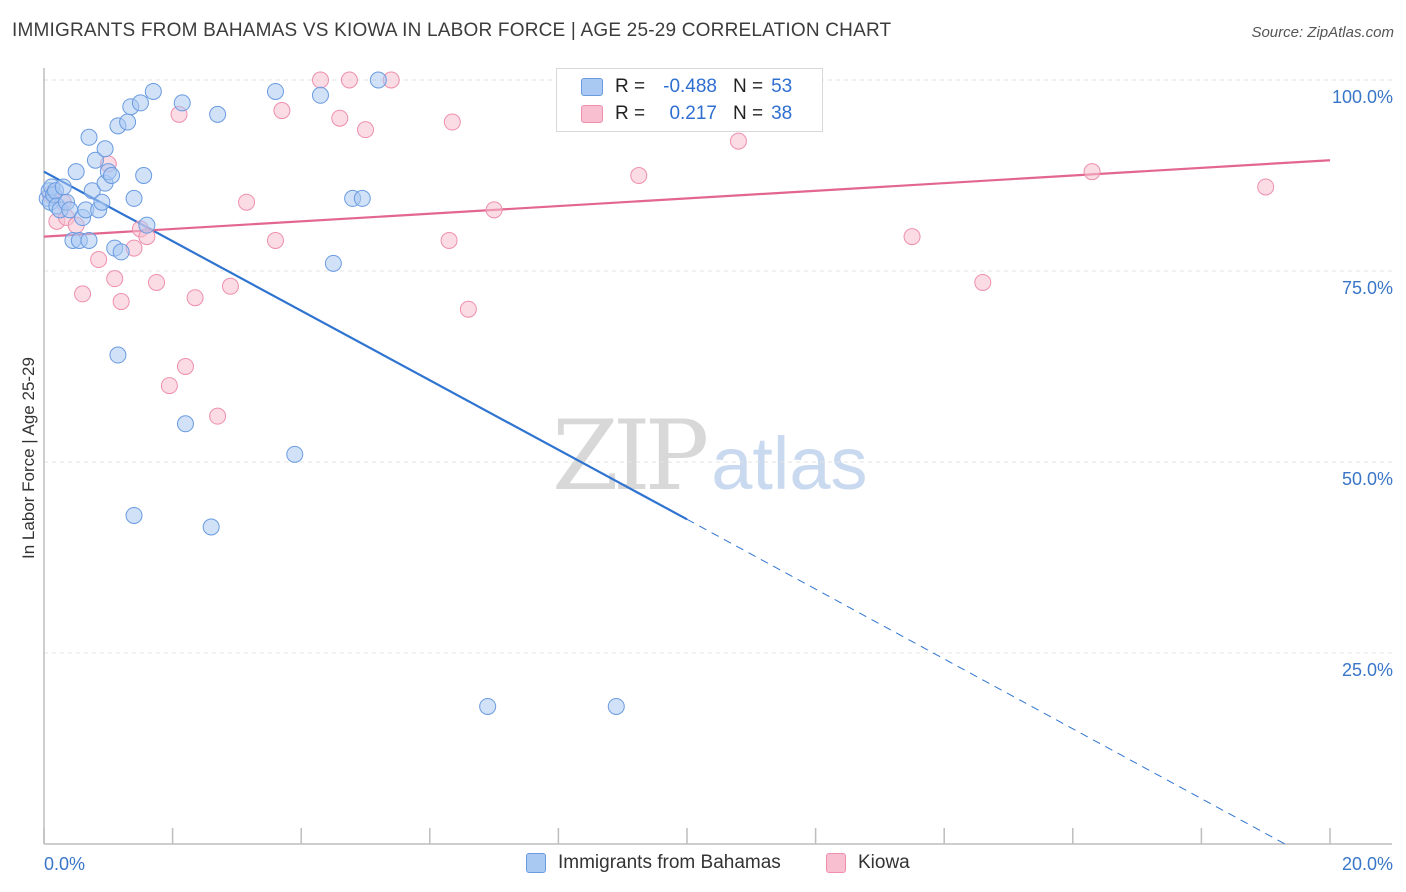 This screenshot has width=1406, height=892. Describe the element at coordinates (536, 863) in the screenshot. I see `series-swatch-blue` at that location.